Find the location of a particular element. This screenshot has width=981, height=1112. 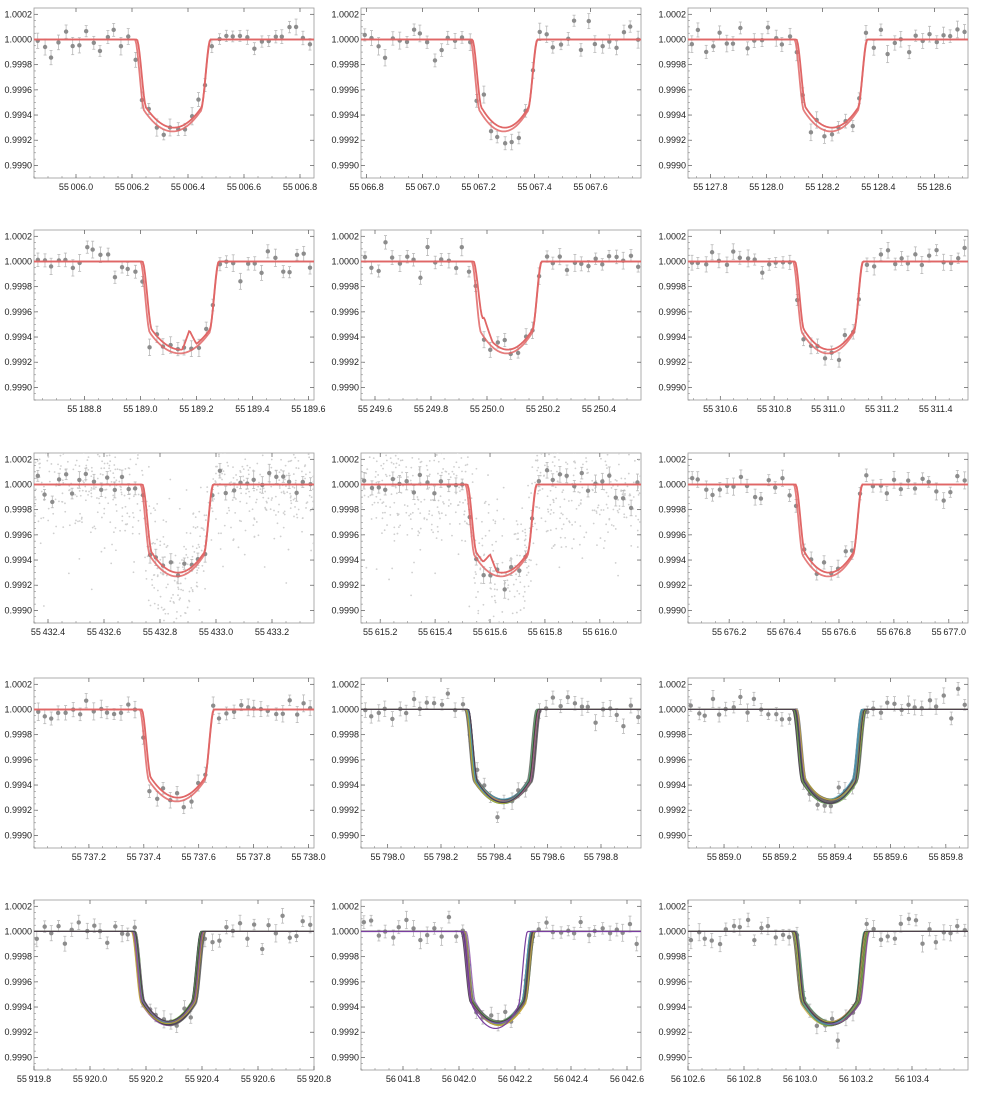

x-tick-label: 55 615.6 is located at coordinates (490, 632).